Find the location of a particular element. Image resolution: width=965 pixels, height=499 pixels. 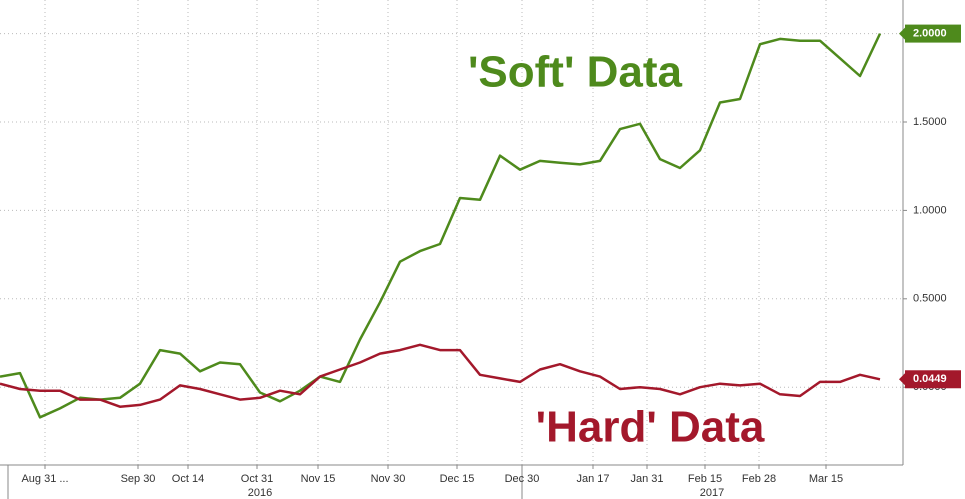

x-tick-label: Dec 15 is located at coordinates (457, 479).